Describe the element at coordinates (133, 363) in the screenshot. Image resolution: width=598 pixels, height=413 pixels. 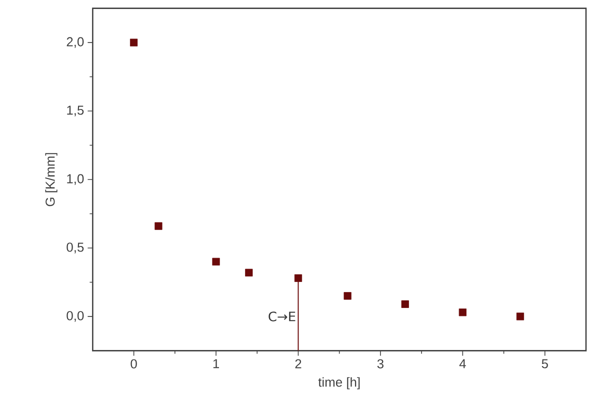
I see `x-tick-label: 0` at that location.